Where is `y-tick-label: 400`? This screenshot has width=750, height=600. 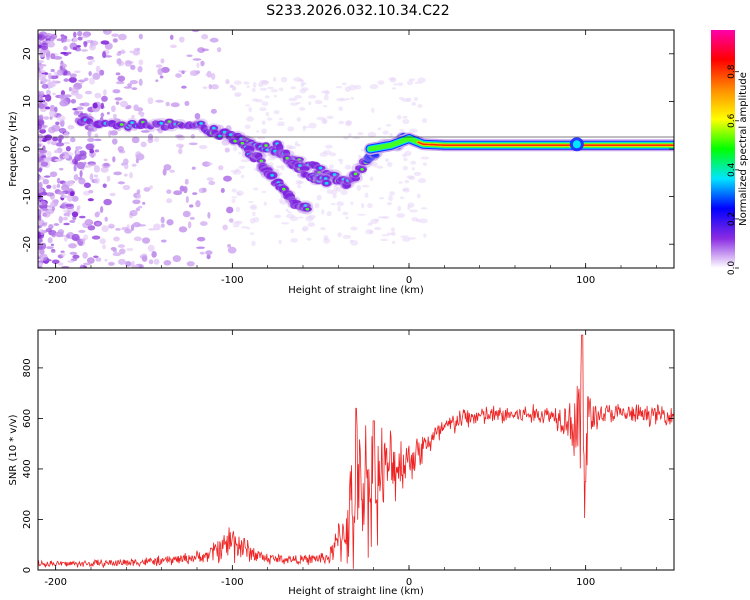
y-tick-label: 400 is located at coordinates (27, 468).